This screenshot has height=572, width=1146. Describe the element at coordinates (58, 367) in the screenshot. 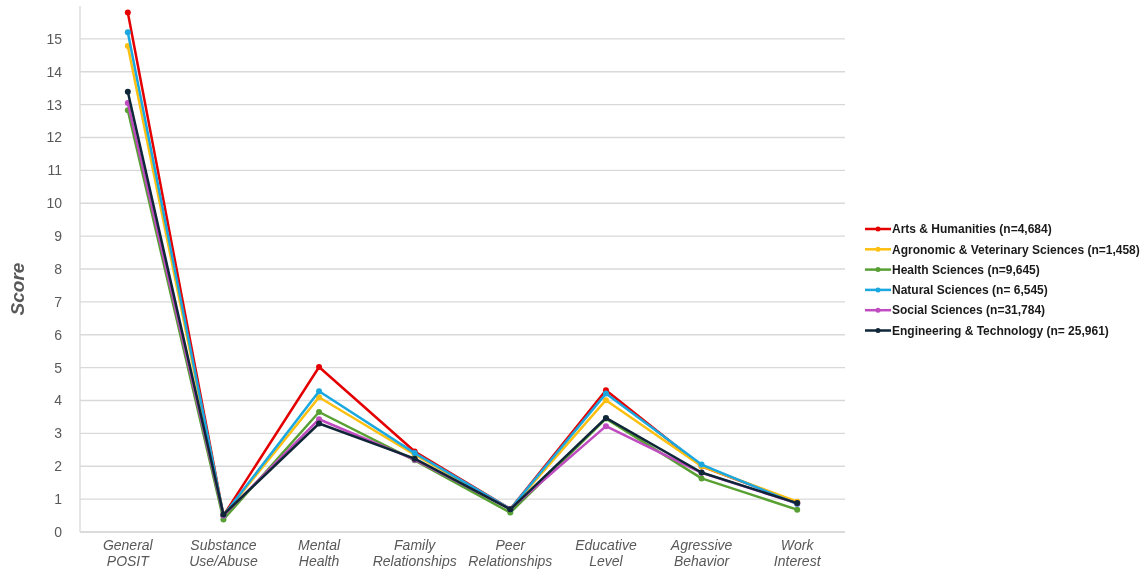

I see `y-tick-label: 5` at that location.